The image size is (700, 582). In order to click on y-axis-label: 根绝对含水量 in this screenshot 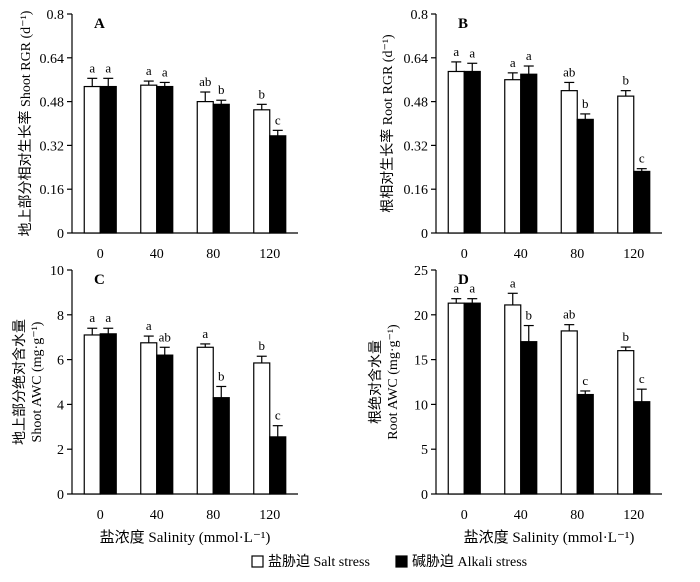, I will do `click(376, 382)`.